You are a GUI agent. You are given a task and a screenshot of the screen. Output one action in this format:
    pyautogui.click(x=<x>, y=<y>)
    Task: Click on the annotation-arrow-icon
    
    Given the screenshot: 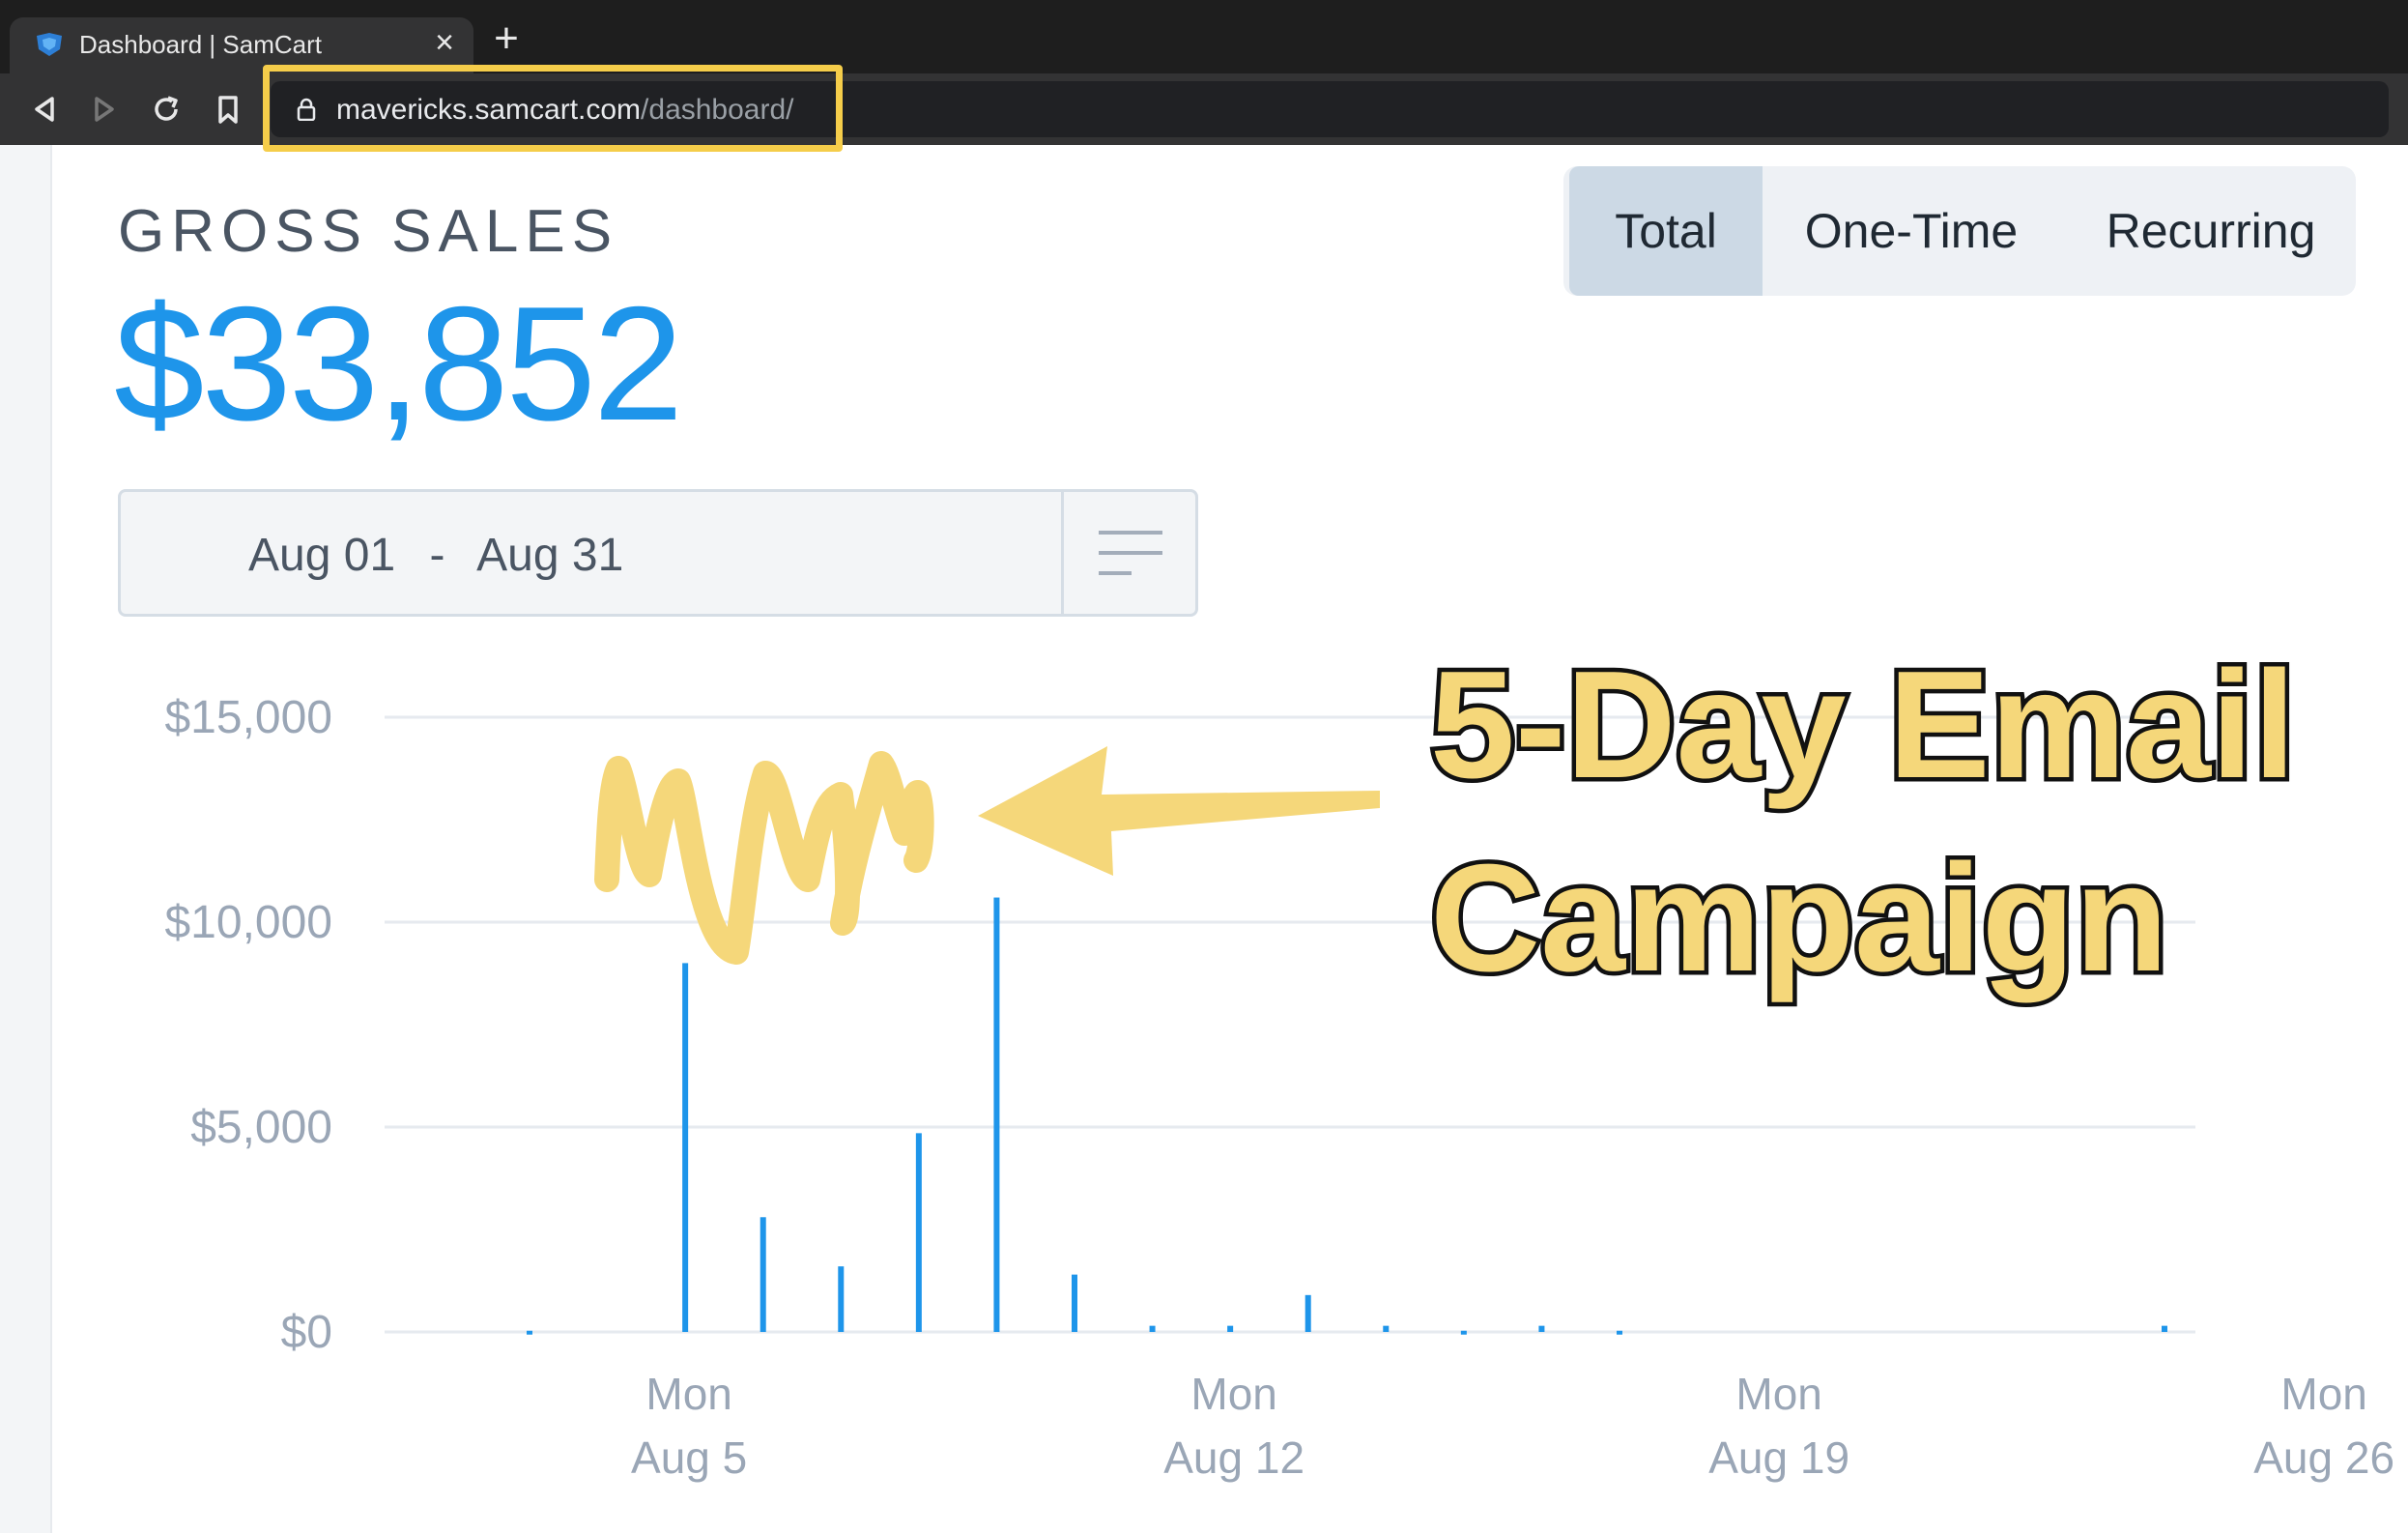 What is the action you would take?
    pyautogui.click(x=1179, y=811)
    